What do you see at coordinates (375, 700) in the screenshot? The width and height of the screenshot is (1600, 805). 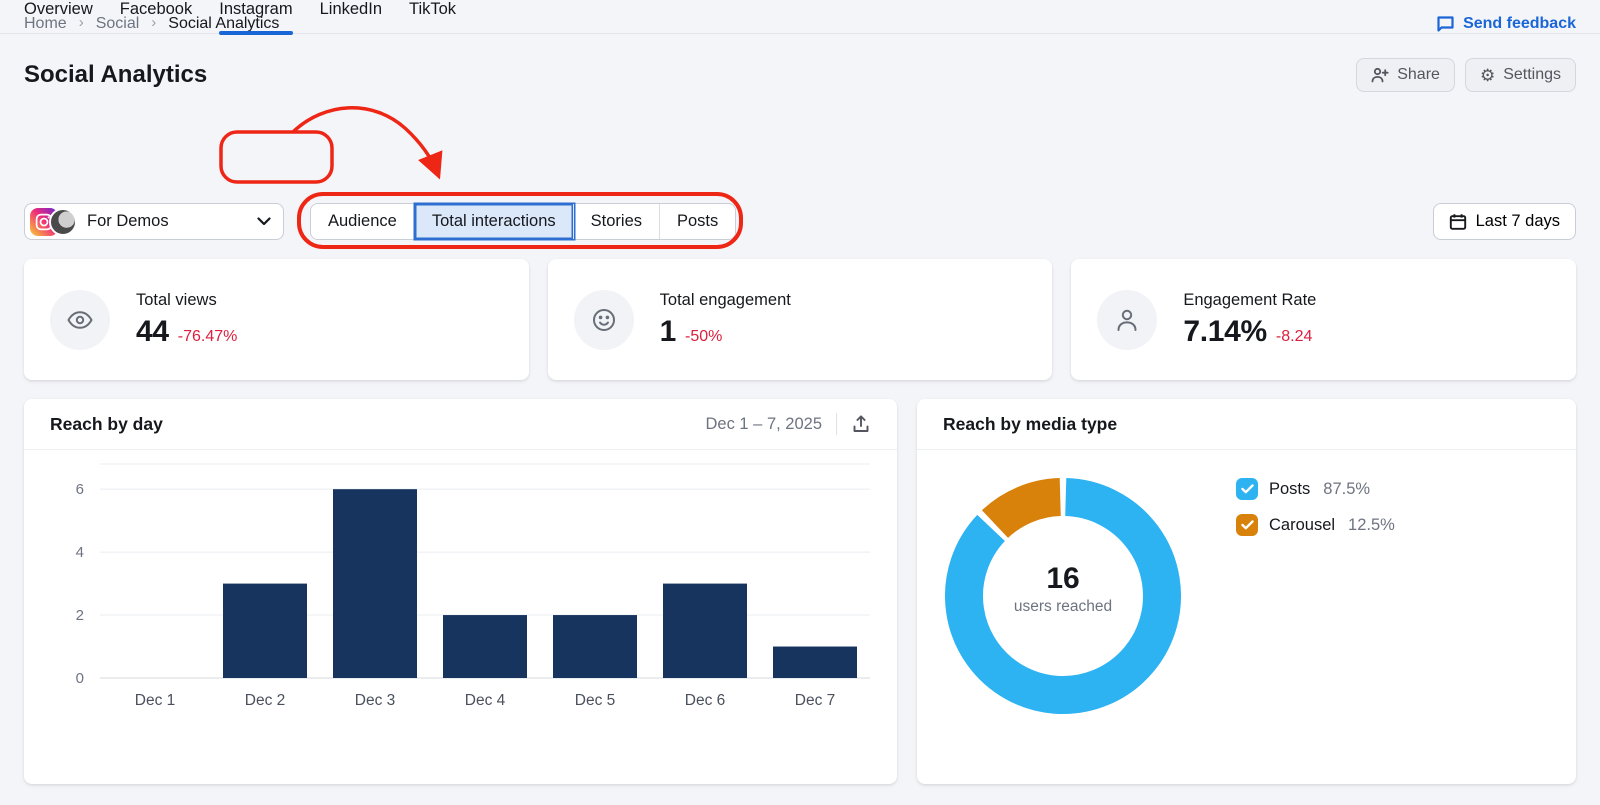 I see `svg-text: Dec 3` at bounding box center [375, 700].